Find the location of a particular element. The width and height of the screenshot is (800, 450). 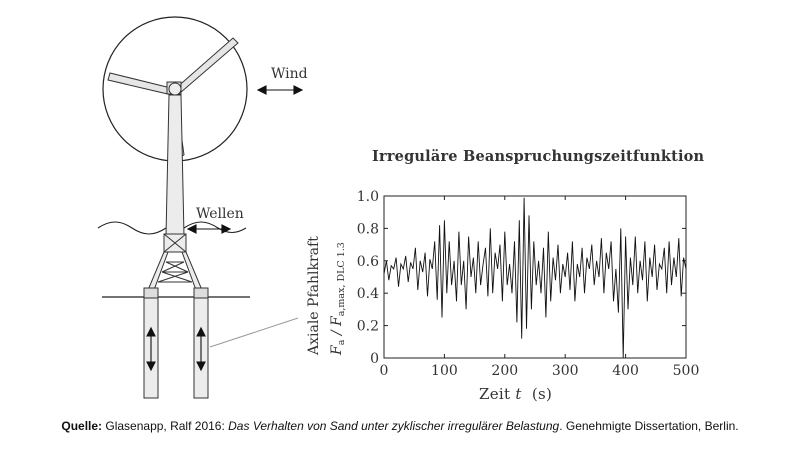

caption-source-label: Quelle: is located at coordinates (82, 426).